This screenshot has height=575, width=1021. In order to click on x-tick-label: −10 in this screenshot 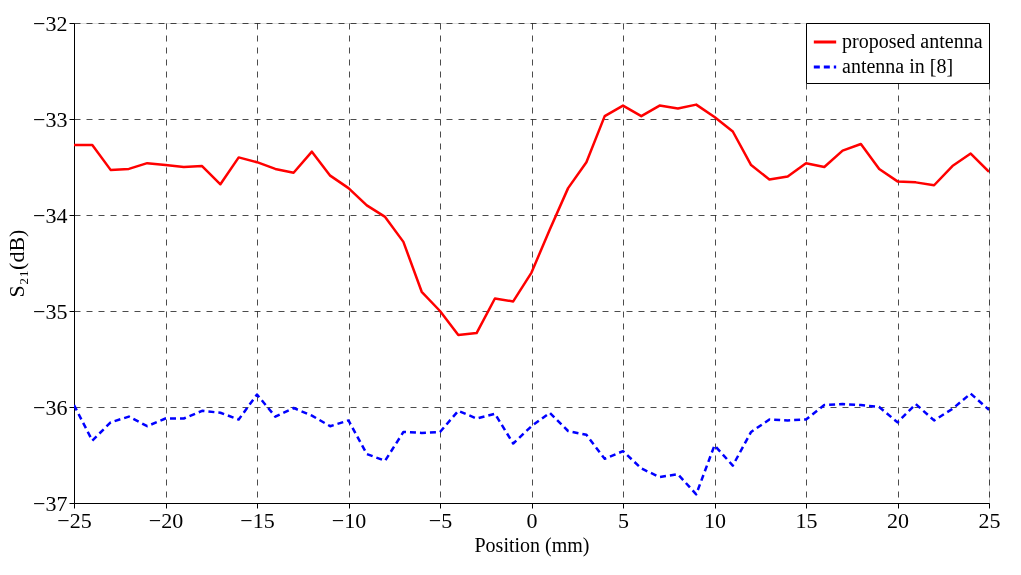, I will do `click(349, 520)`.